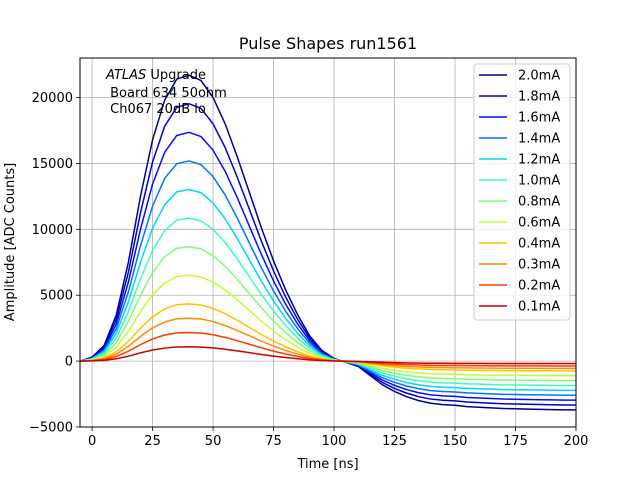 The image size is (640, 484). What do you see at coordinates (539, 181) in the screenshot?
I see `legend-label: 1.0mA` at bounding box center [539, 181].